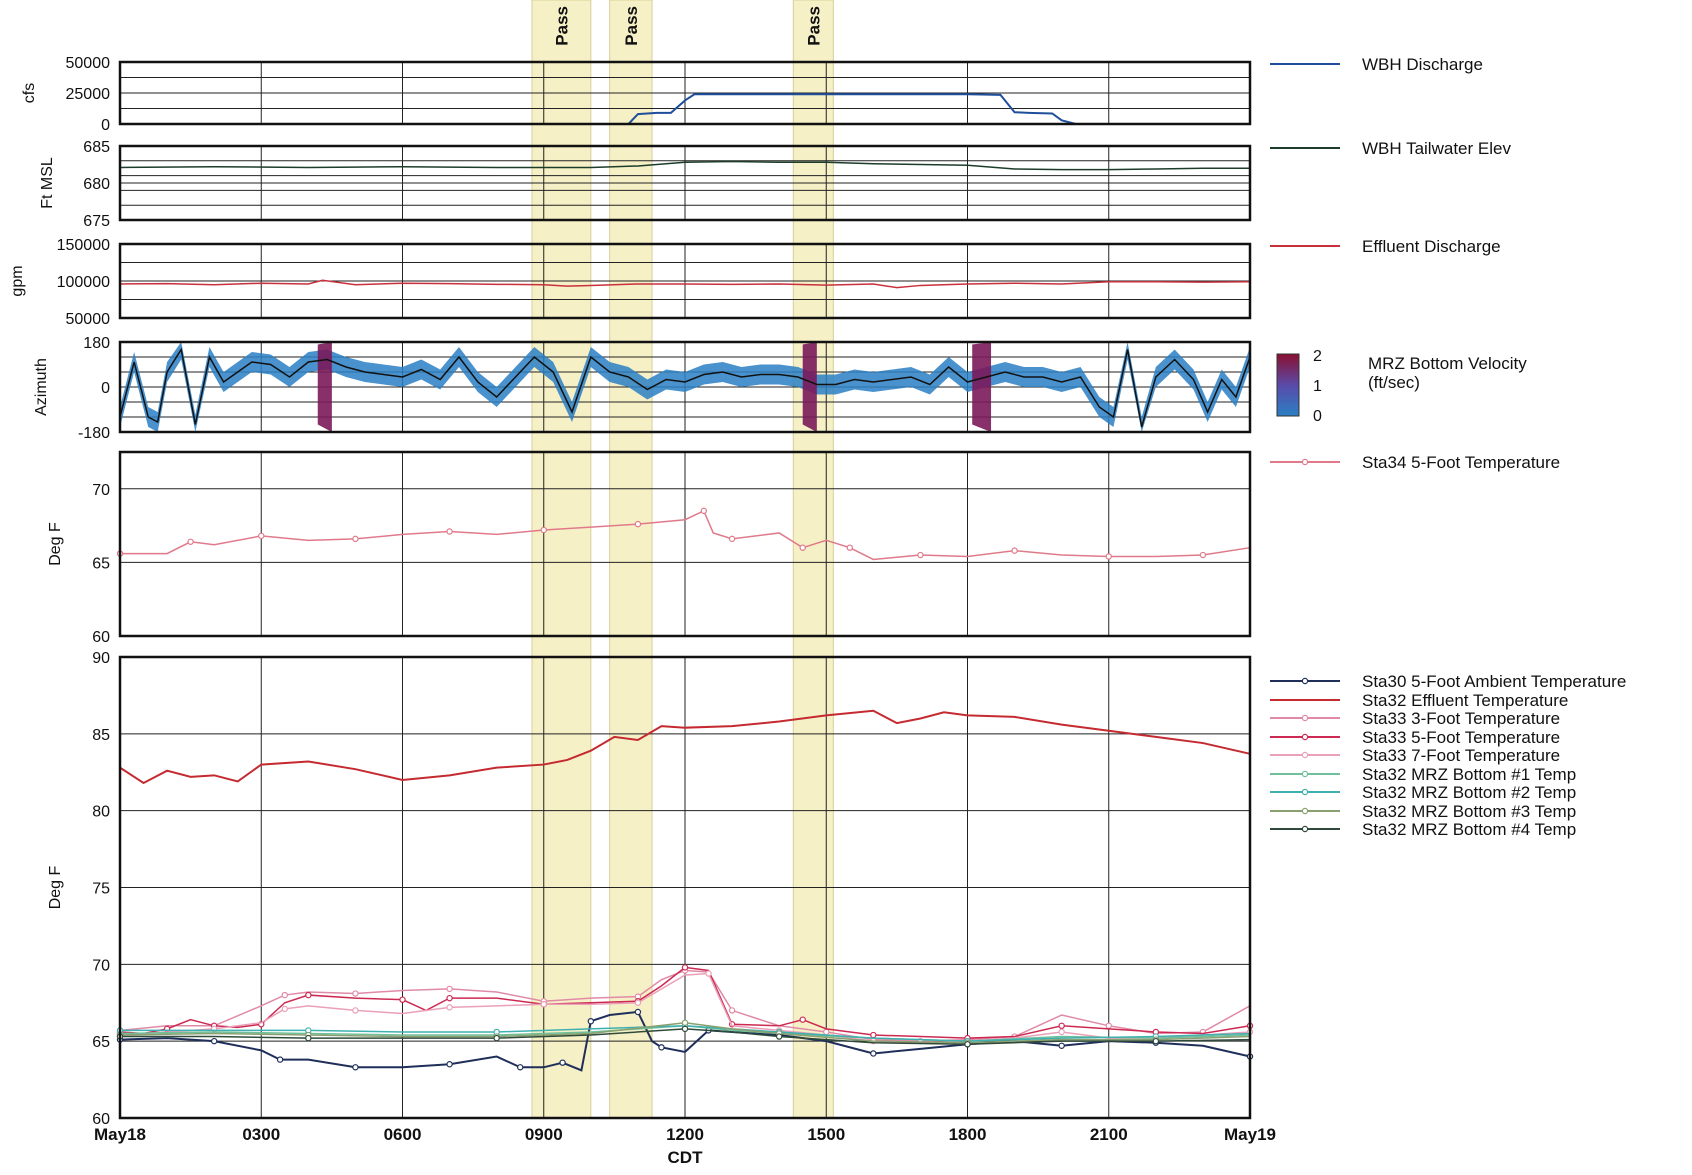  What do you see at coordinates (1447, 363) in the screenshot?
I see `colorbar-title: MRZ Bottom Velocity` at bounding box center [1447, 363].